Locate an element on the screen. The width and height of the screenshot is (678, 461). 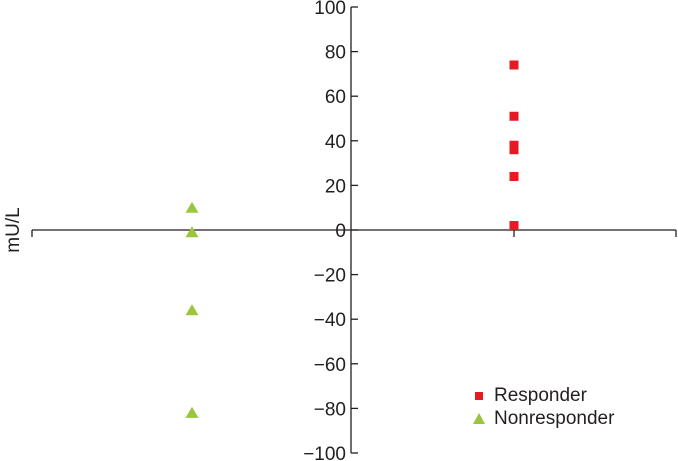
y-axis-label: mU/L is located at coordinates (13, 229).